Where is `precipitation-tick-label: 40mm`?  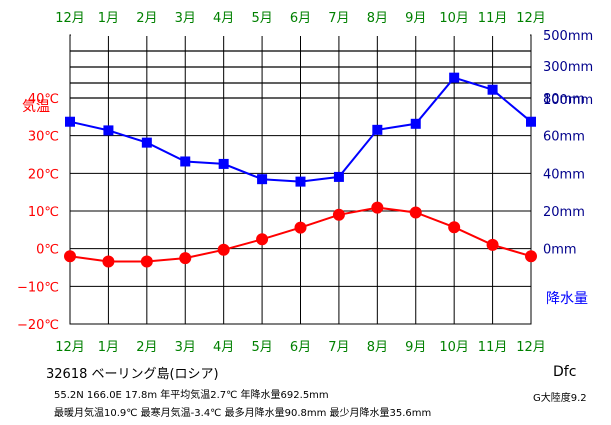
precipitation-tick-label: 40mm is located at coordinates (564, 174).